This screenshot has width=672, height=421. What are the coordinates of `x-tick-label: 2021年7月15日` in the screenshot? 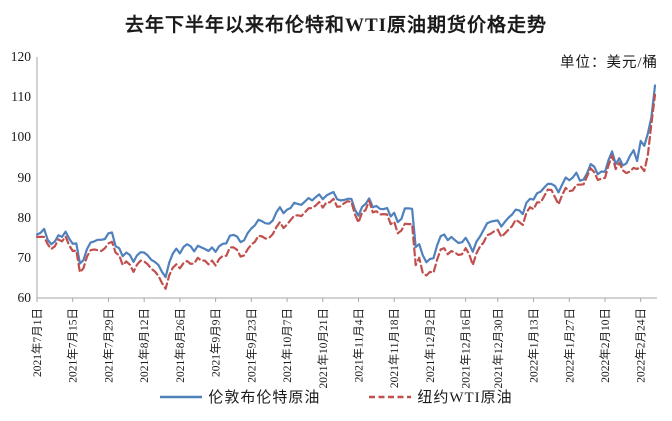 It's located at (73, 345).